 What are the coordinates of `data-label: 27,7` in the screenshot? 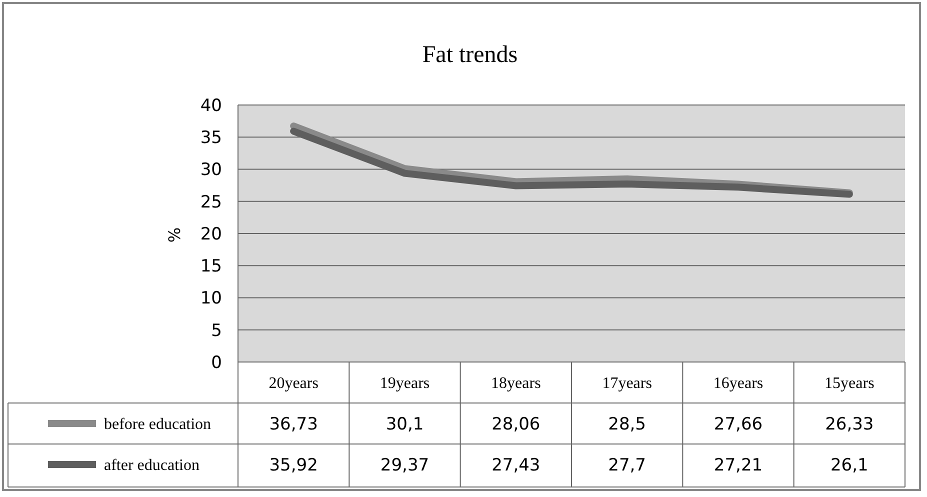 It's located at (627, 465).